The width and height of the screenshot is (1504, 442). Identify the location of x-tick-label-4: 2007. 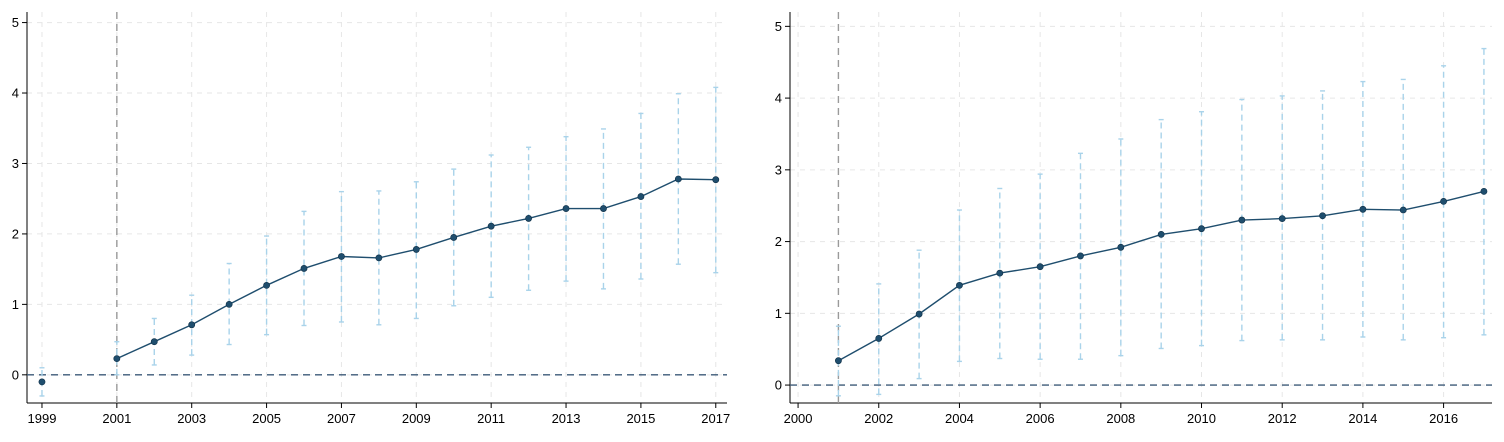
(341, 418).